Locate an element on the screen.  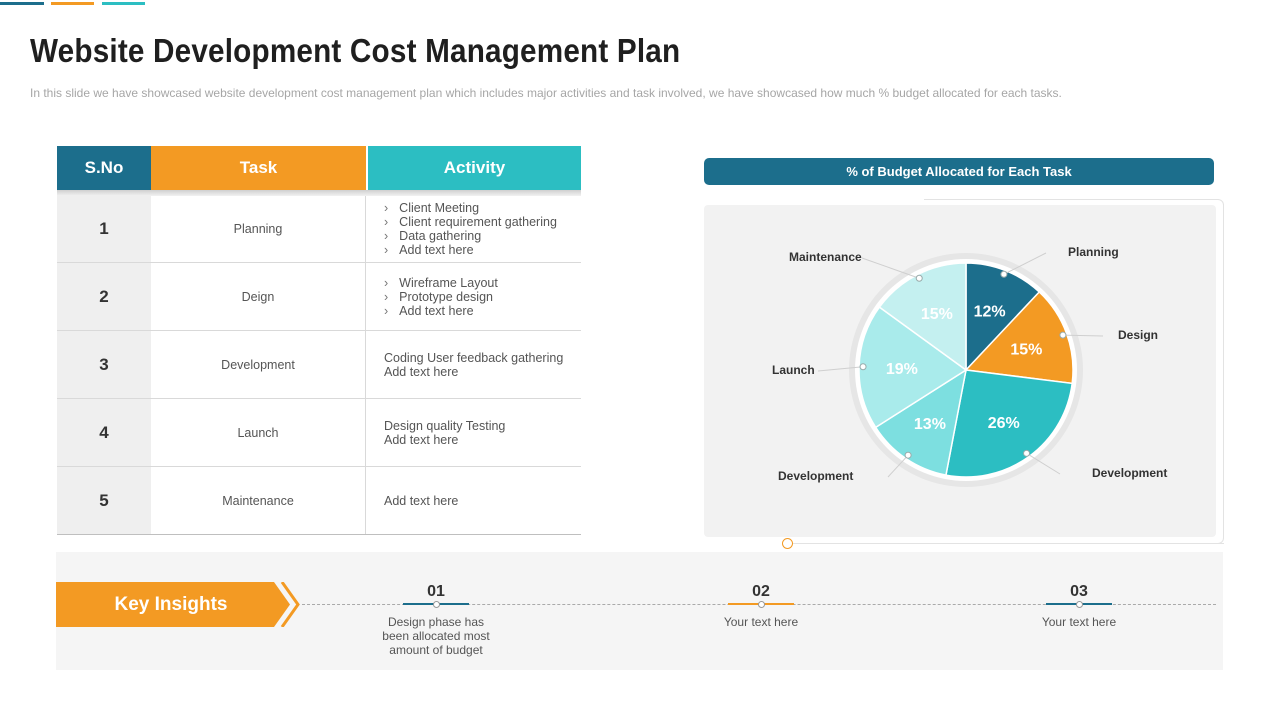
activity-text: Coding User feedback gathering is located at coordinates (474, 357).